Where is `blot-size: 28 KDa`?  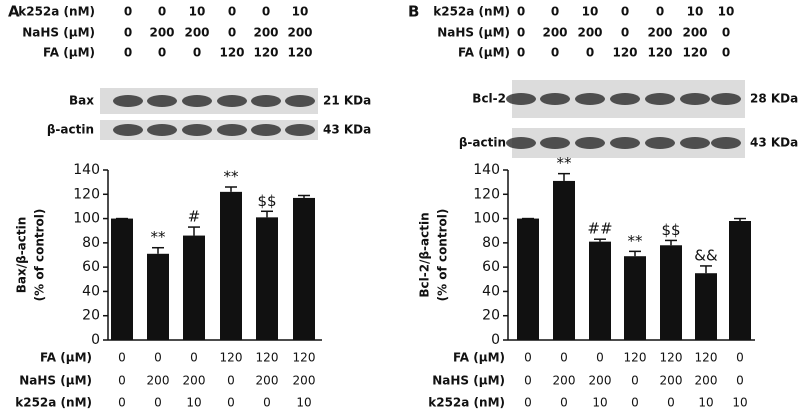
blot-size: 28 KDa is located at coordinates (774, 99).